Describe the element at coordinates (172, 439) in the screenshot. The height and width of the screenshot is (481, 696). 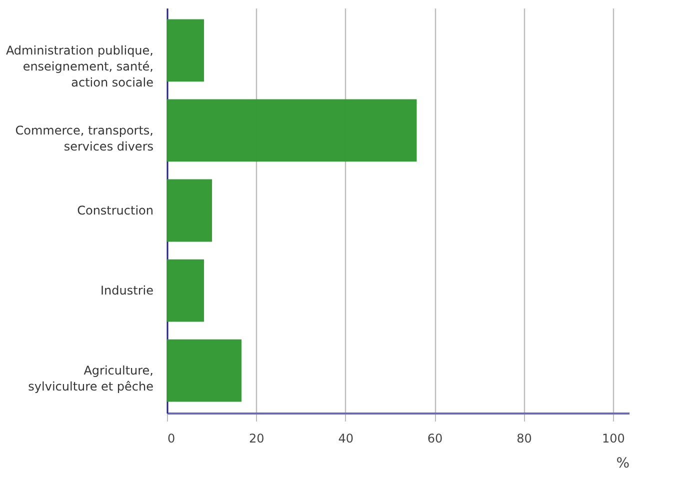
I see `x-tick-label: 0` at that location.